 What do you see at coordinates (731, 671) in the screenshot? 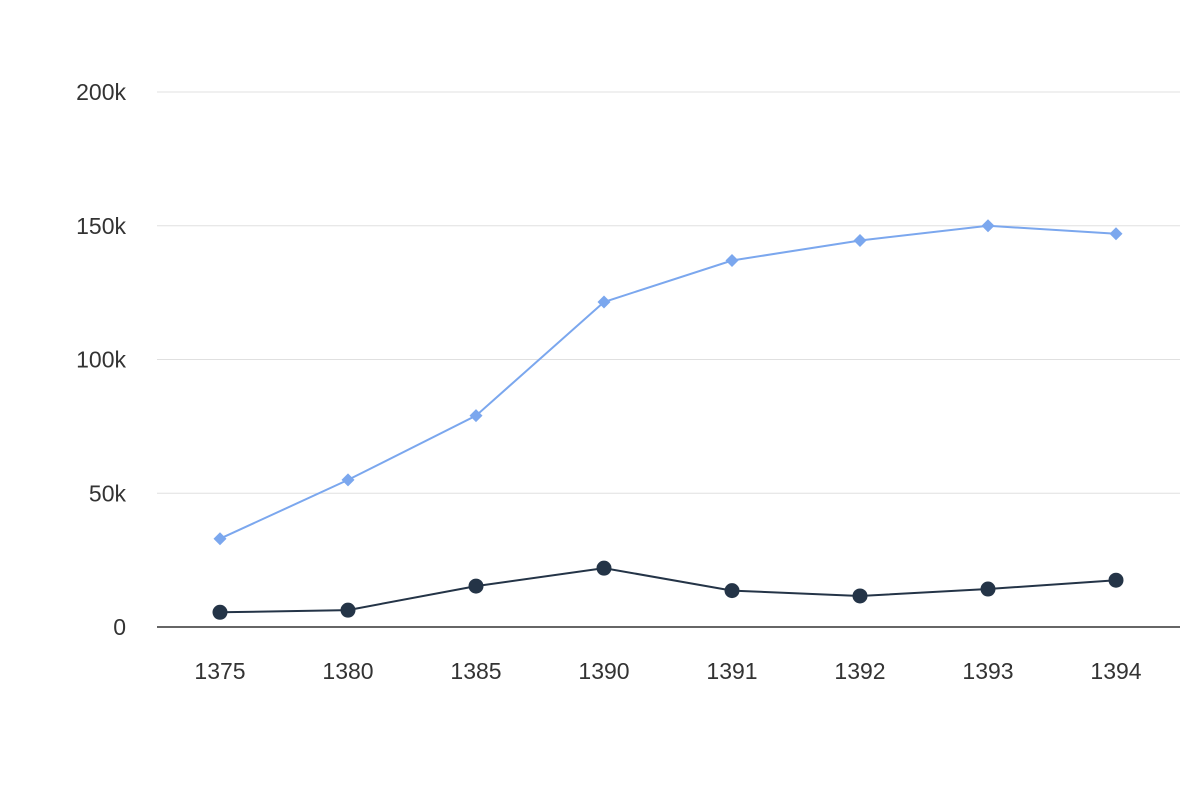
I see `x-tick-label: 1391` at bounding box center [731, 671].